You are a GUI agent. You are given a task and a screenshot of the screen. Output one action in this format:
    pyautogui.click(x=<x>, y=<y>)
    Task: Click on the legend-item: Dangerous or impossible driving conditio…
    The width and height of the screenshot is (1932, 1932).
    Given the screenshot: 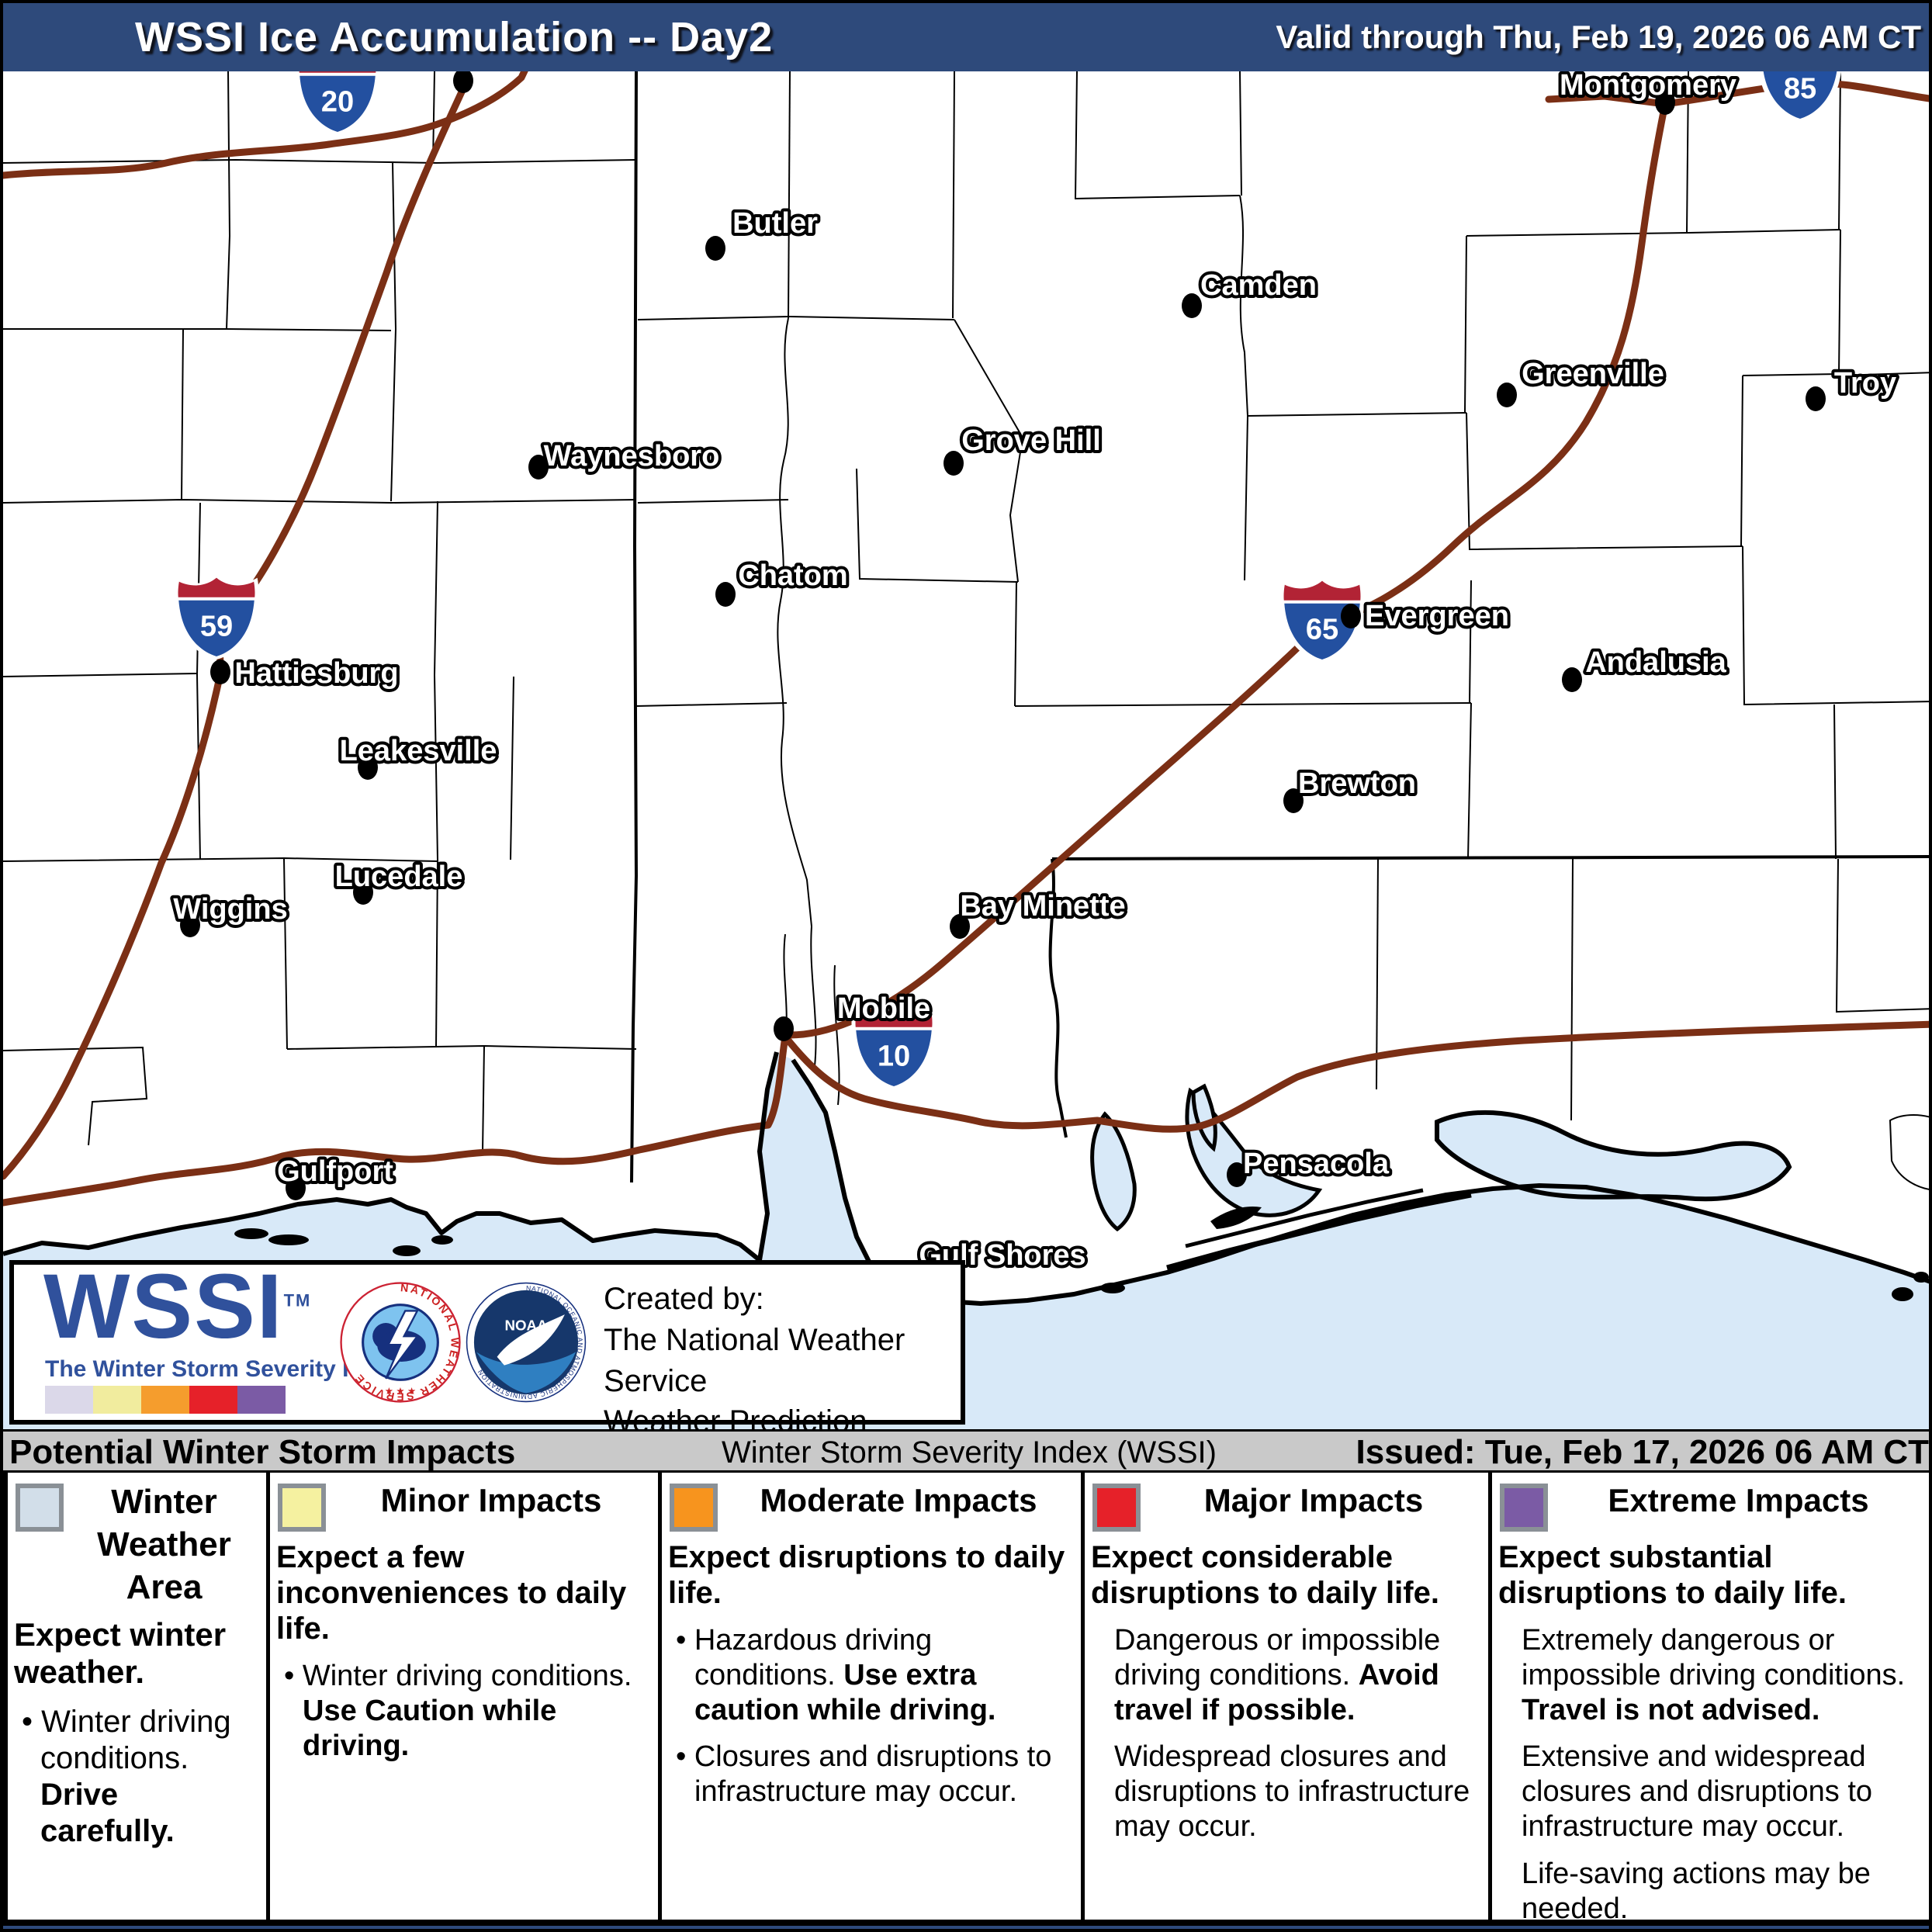 What is the action you would take?
    pyautogui.click(x=1277, y=1675)
    